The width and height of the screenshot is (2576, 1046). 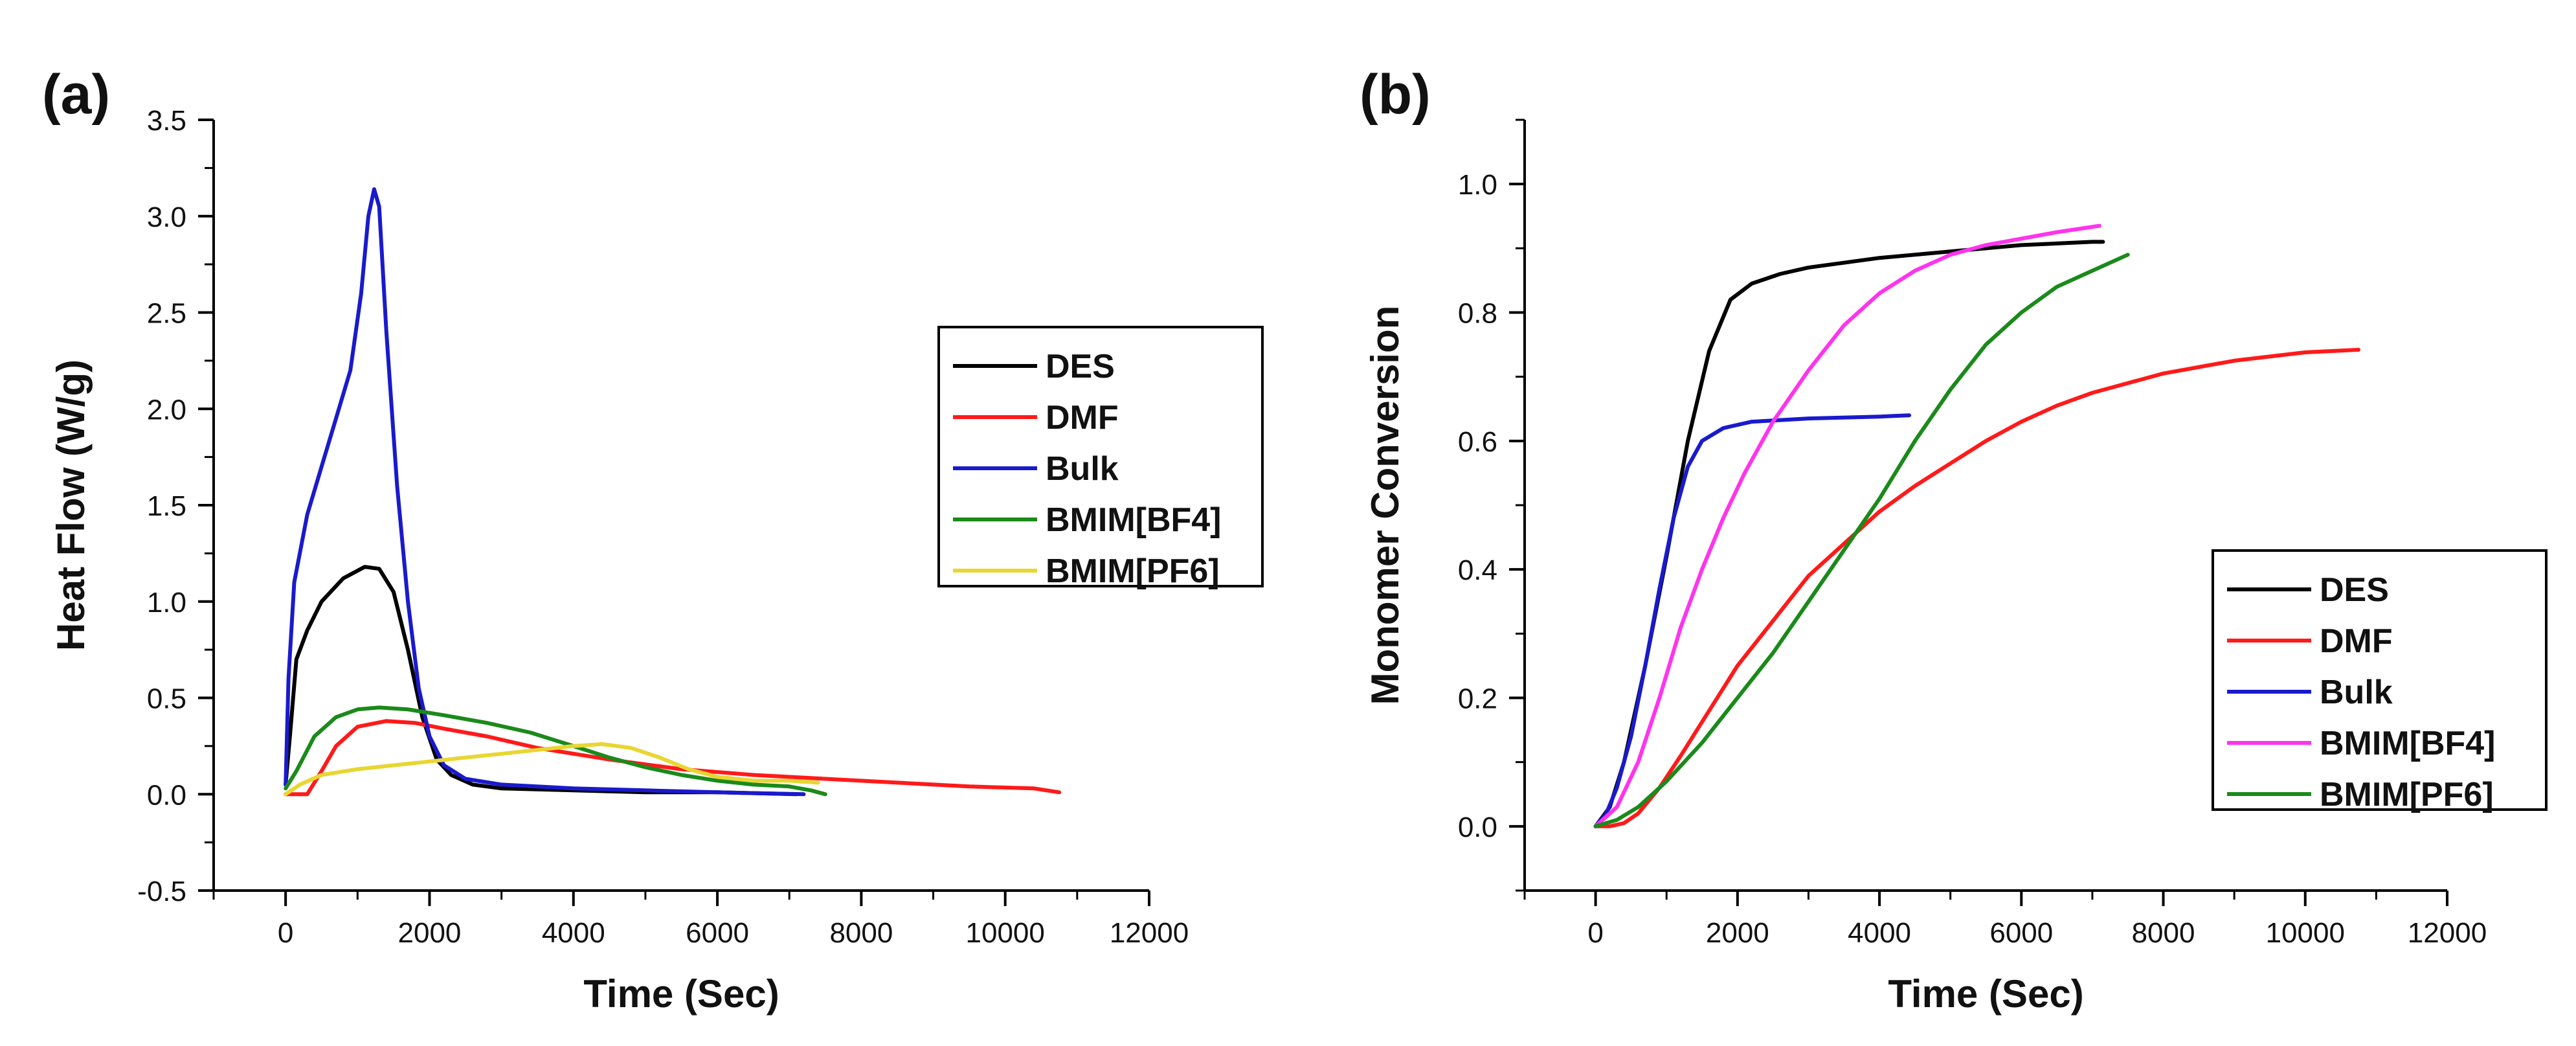 I want to click on series-line-dmf, so click(x=673, y=758).